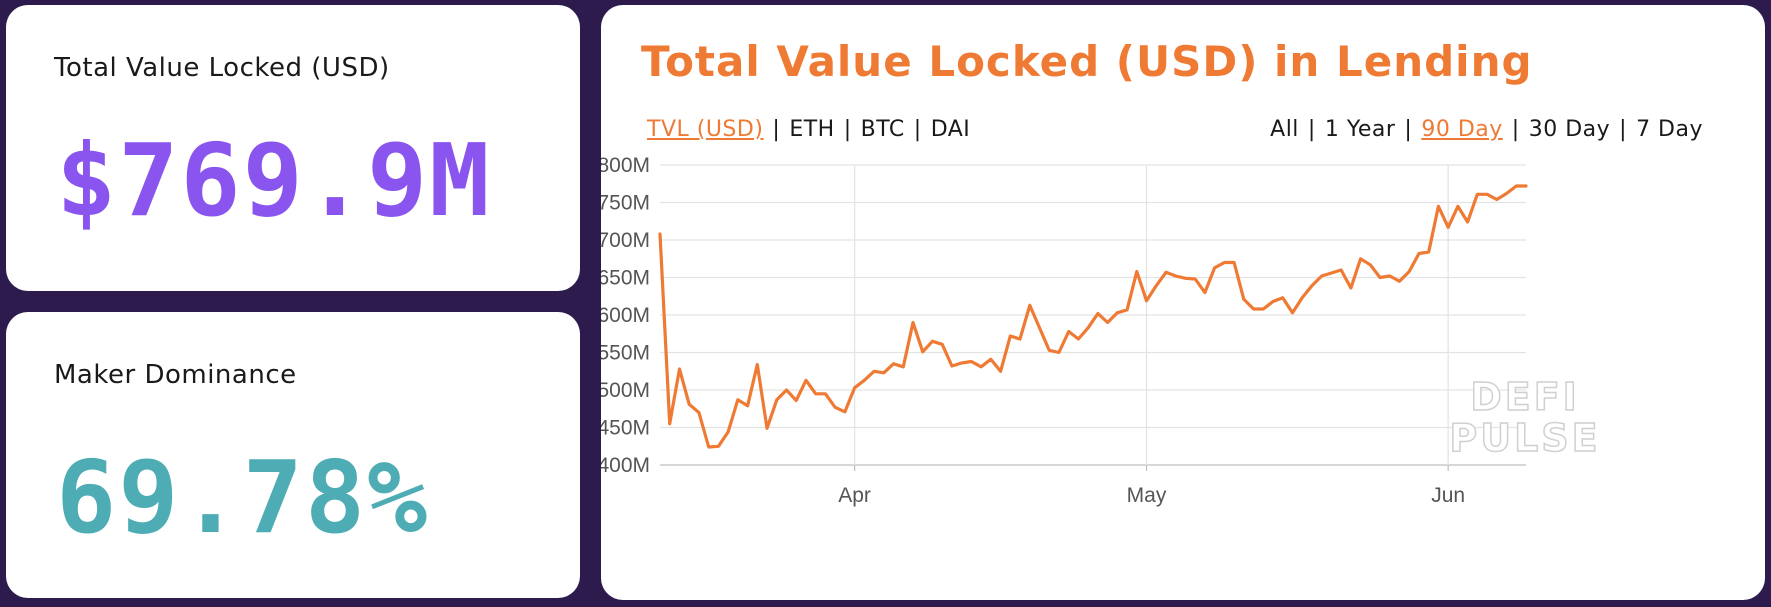 Image resolution: width=1771 pixels, height=607 pixels. Describe the element at coordinates (274, 180) in the screenshot. I see `tvl-value: $769.9M` at that location.